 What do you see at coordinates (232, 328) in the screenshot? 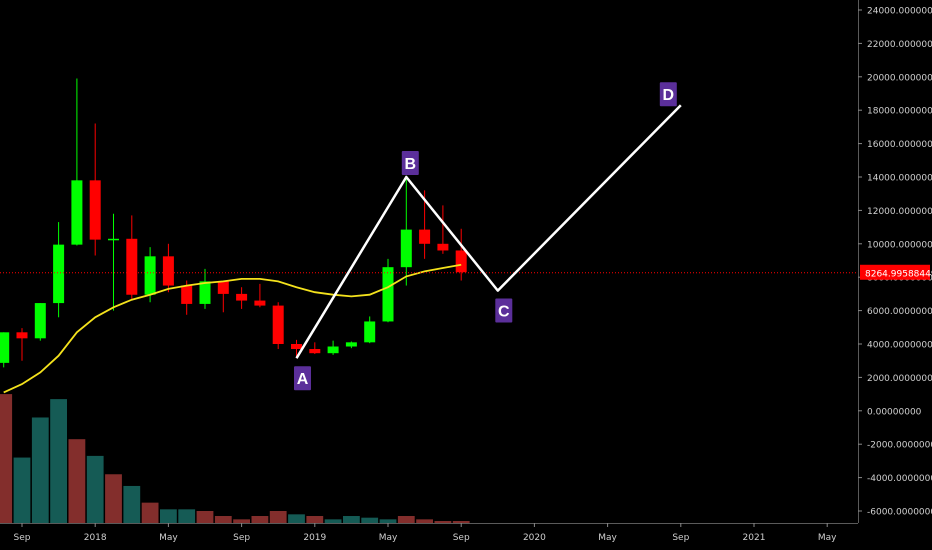
I see `ma-line` at bounding box center [232, 328].